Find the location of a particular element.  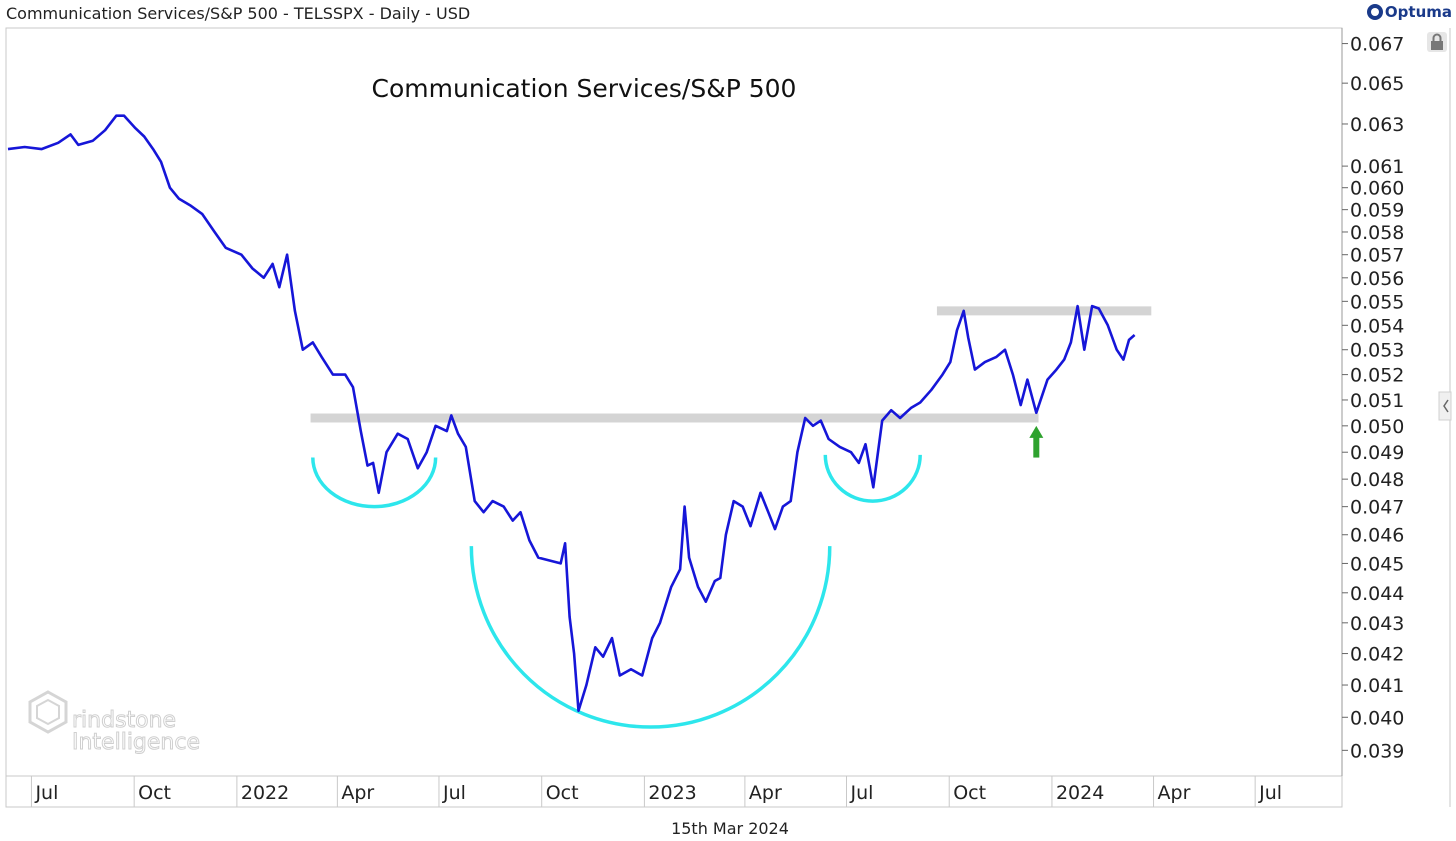

y-tick-label: 0.065 is located at coordinates (1377, 84).